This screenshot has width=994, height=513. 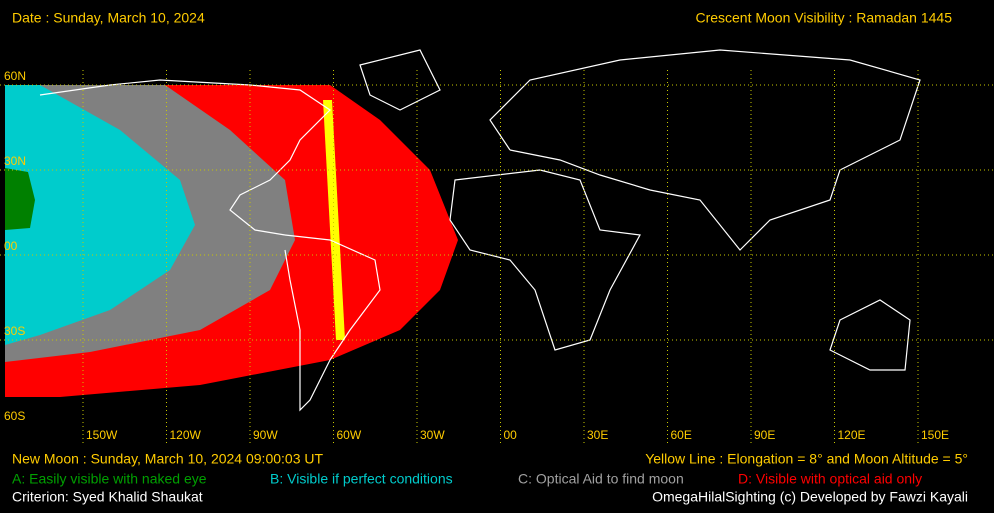 What do you see at coordinates (108, 18) in the screenshot?
I see `date: Date : Sunday, March 10, 2024` at bounding box center [108, 18].